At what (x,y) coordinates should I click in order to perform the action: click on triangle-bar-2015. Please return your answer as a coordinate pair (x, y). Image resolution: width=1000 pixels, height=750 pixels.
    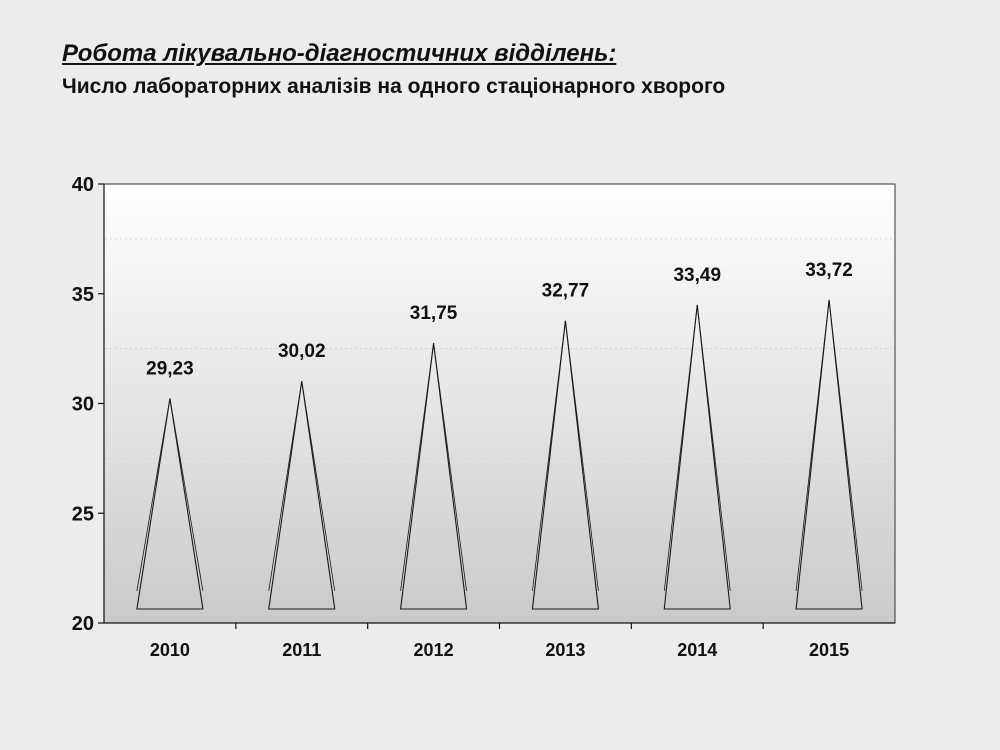
    Looking at the image, I should click on (829, 454).